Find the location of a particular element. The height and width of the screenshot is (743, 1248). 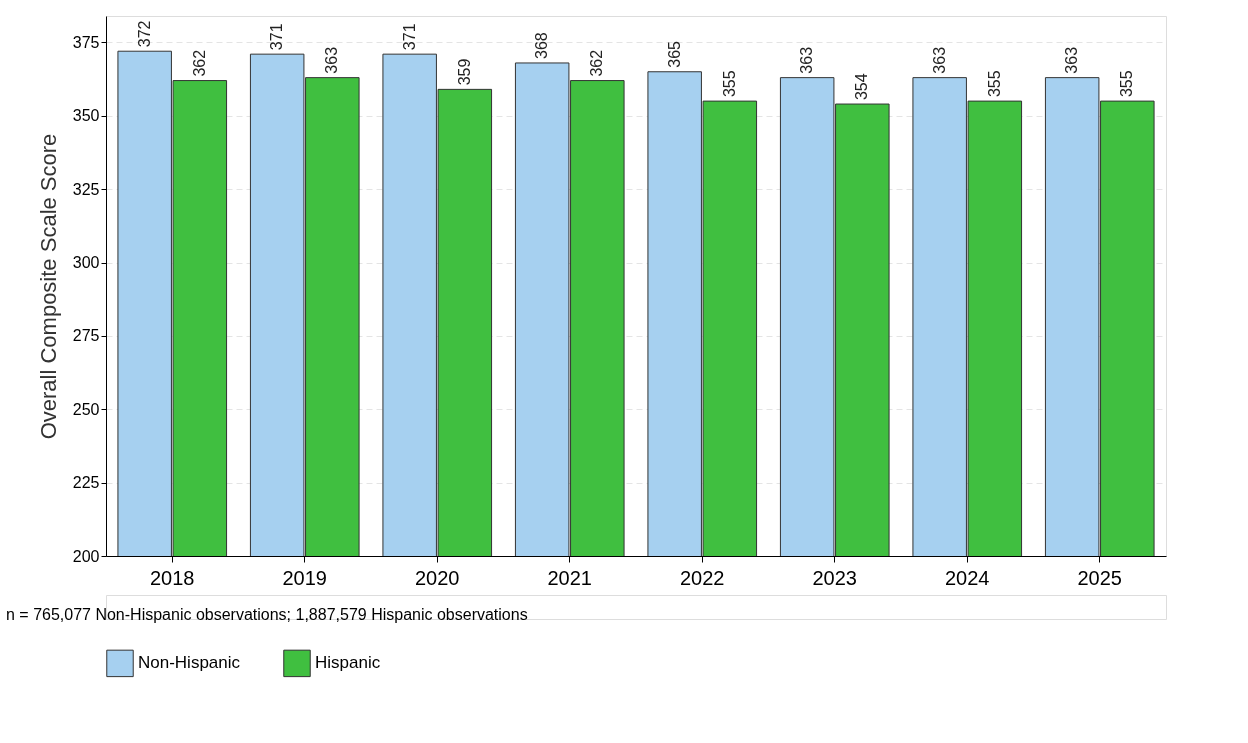

legend-label: Hispanic is located at coordinates (348, 663).